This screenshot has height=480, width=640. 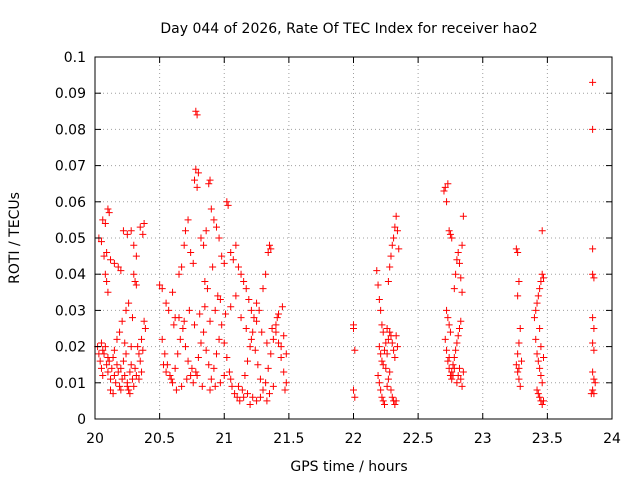 I want to click on y-tick-label: 0.04, so click(x=70, y=275).